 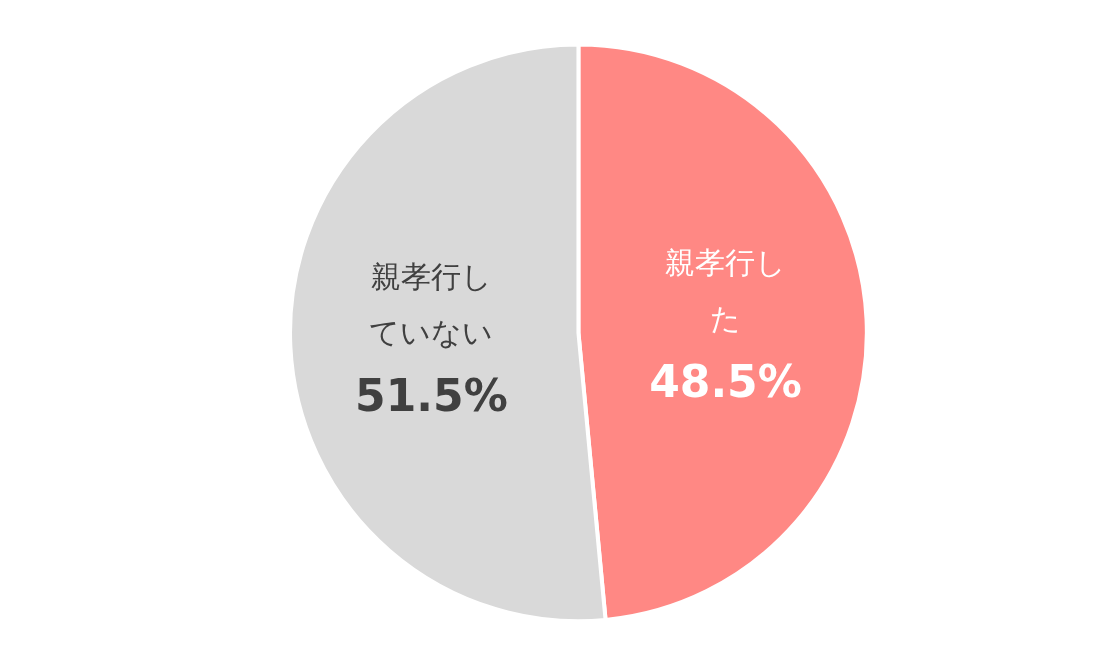 I want to click on slice-label: 親孝行していない, so click(x=431, y=305).